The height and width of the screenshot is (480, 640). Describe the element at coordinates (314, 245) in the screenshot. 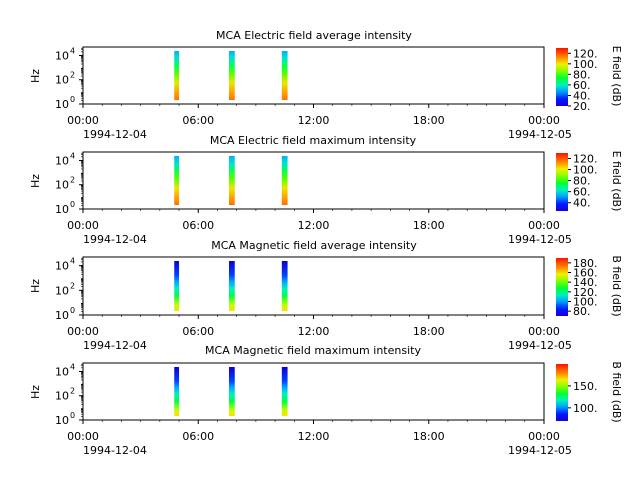

I see `panel-title: MCA Magnetic field average intensity` at that location.